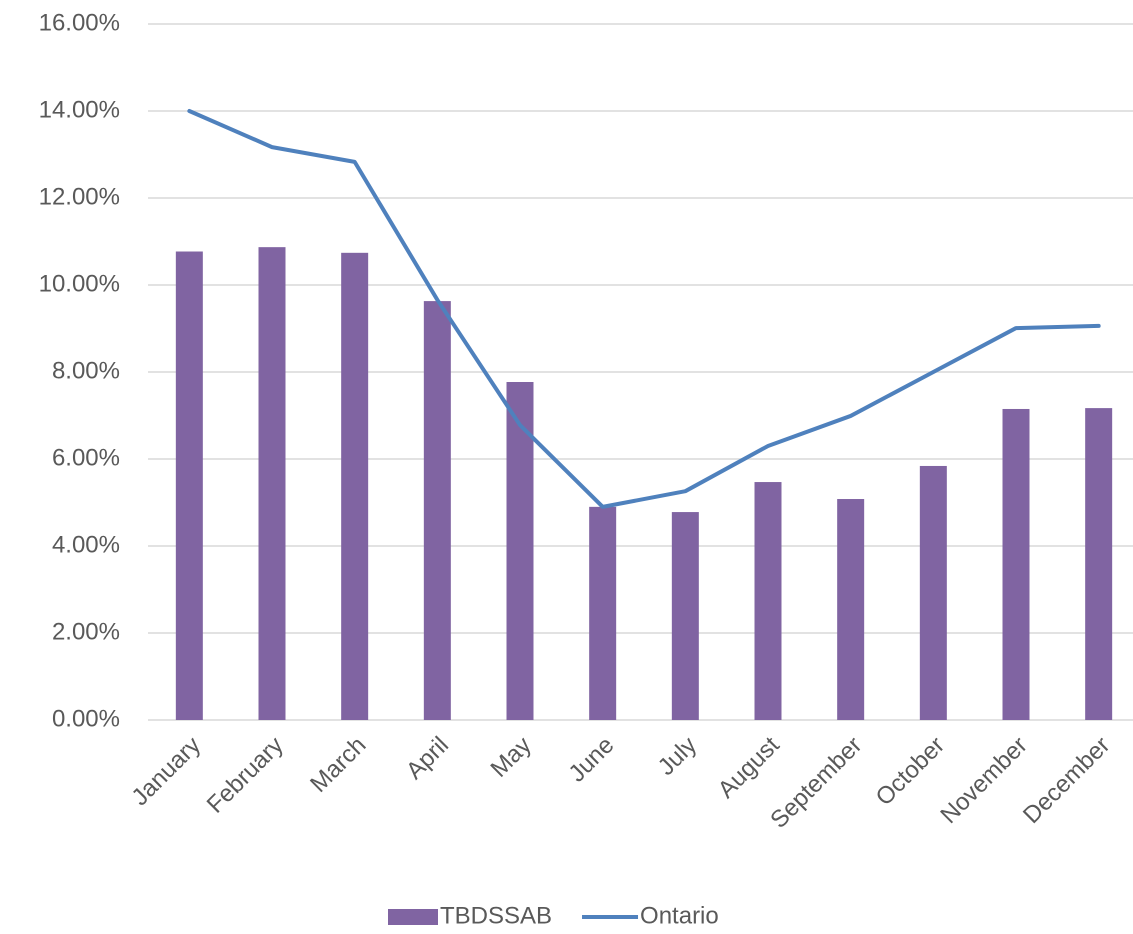 This screenshot has height=934, width=1133. I want to click on y-tick-label: 2.00%, so click(86, 631).